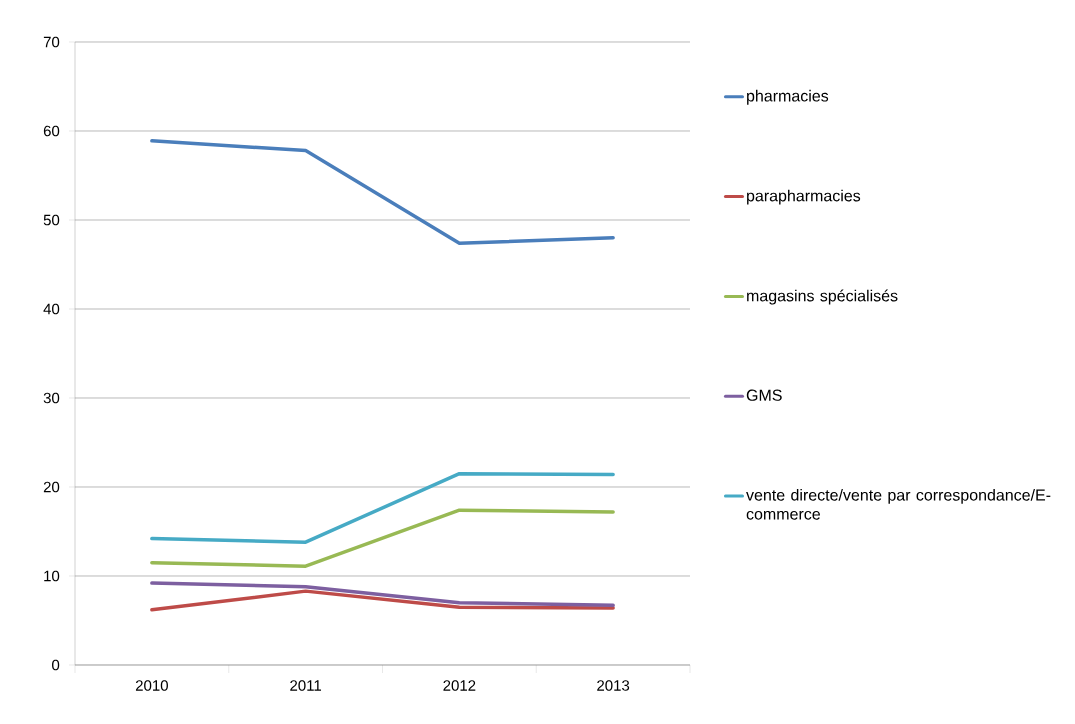 The width and height of the screenshot is (1075, 724). I want to click on y-tick-label: 0, so click(56, 665).